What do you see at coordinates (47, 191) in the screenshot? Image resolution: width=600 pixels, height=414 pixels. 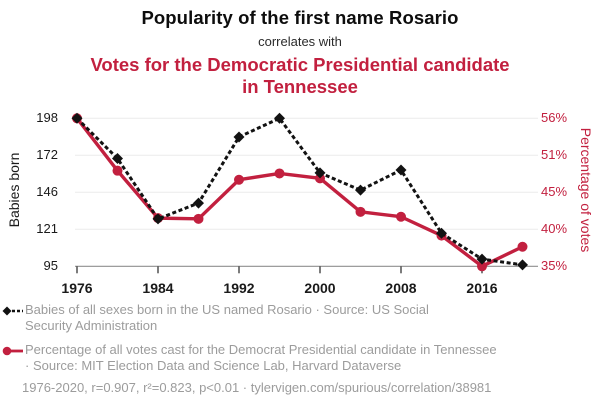 I see `left-axis-tick-label: 146` at bounding box center [47, 191].